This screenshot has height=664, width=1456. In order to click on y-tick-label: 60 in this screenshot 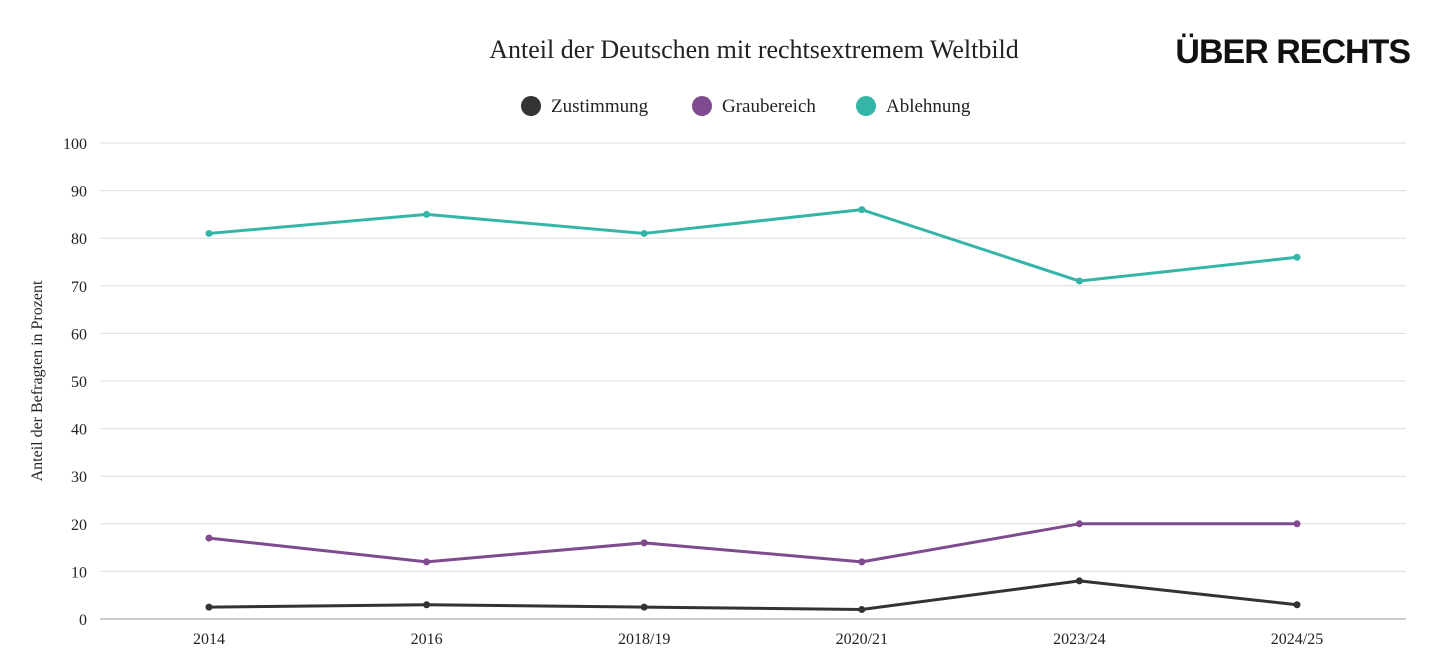, I will do `click(79, 334)`.